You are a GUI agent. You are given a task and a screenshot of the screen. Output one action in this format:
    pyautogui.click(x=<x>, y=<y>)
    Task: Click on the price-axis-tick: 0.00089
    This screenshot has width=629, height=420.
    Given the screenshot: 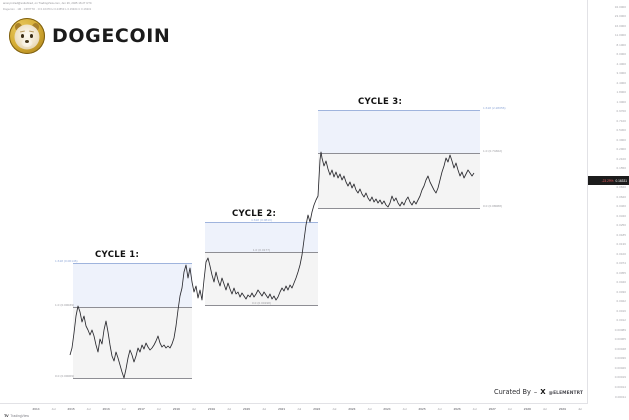 What is the action you would take?
    pyautogui.click(x=620, y=329)
    